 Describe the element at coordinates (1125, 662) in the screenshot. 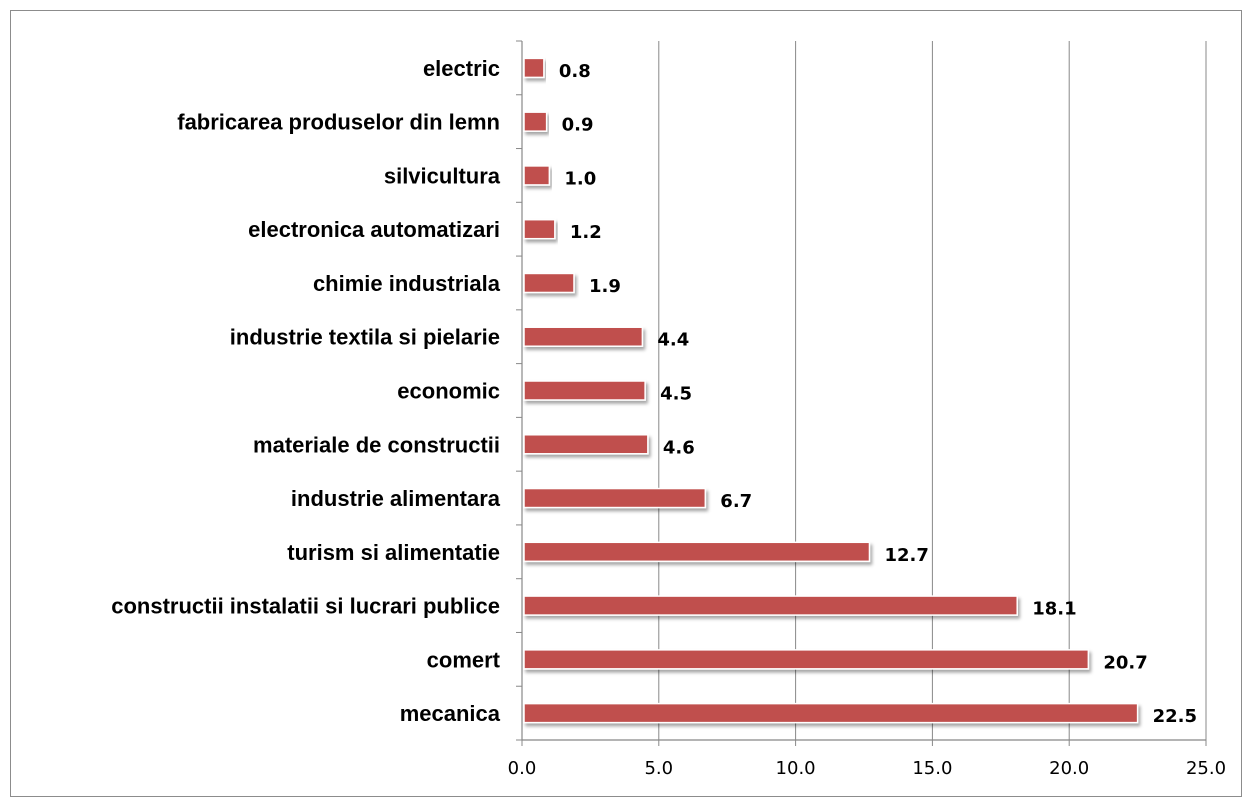

I see `value-label: 20.7` at that location.